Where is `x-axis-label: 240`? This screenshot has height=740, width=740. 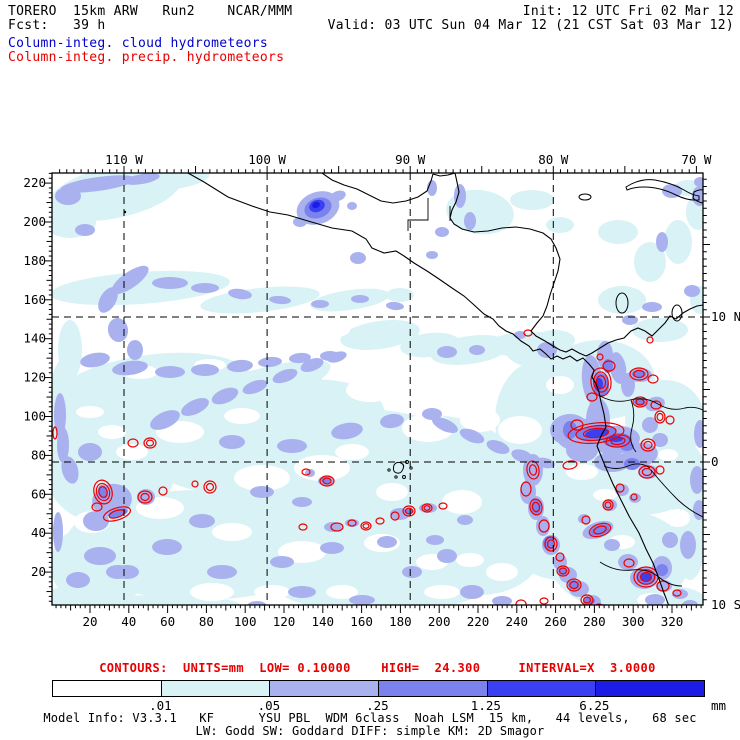 x-axis-label: 240 is located at coordinates (517, 621).